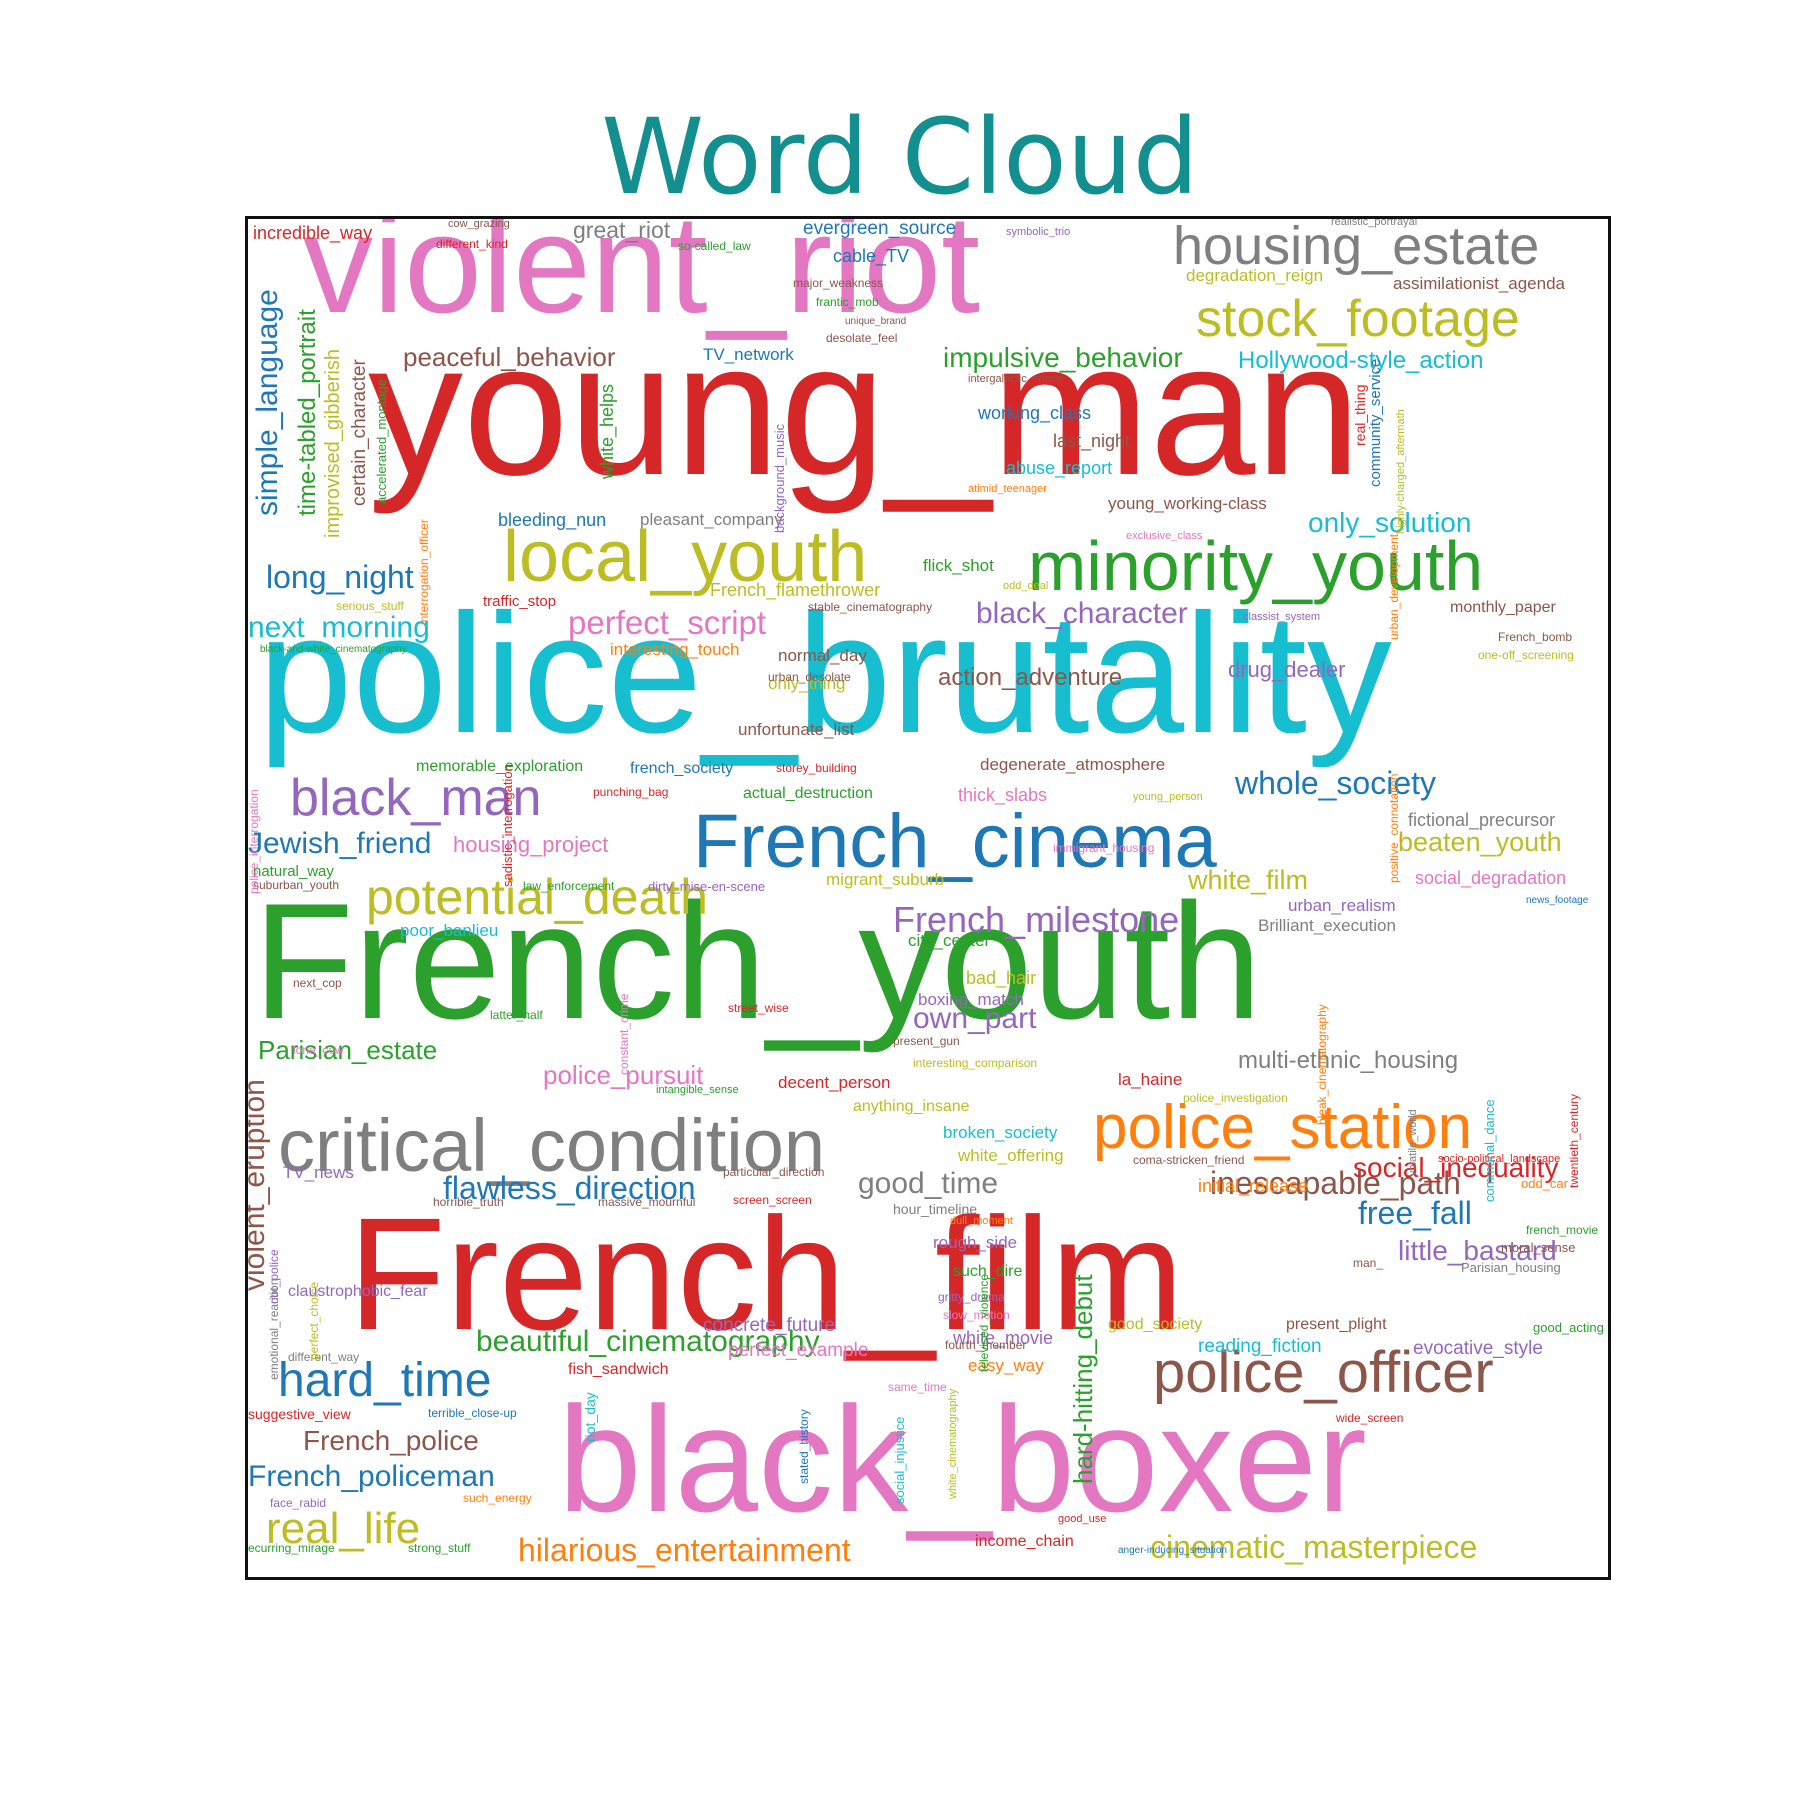 The height and width of the screenshot is (1800, 1800). I want to click on cloud-word: French_film, so click(766, 1273).